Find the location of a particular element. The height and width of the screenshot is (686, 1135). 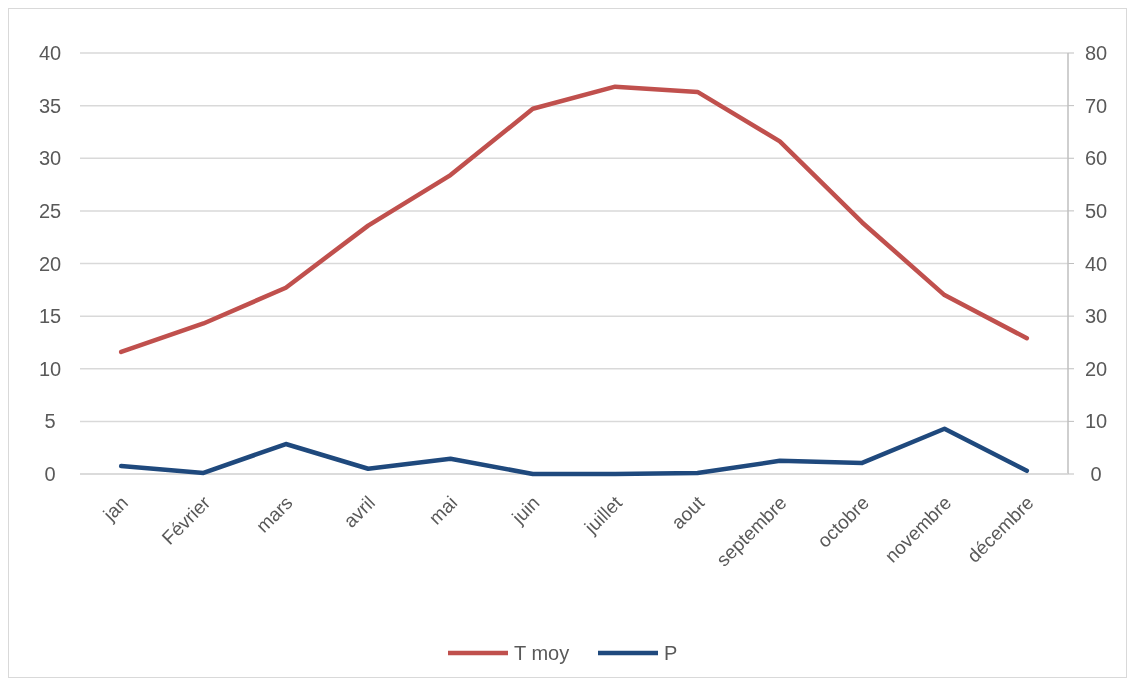

y2-tick-label: 10 is located at coordinates (1096, 421).